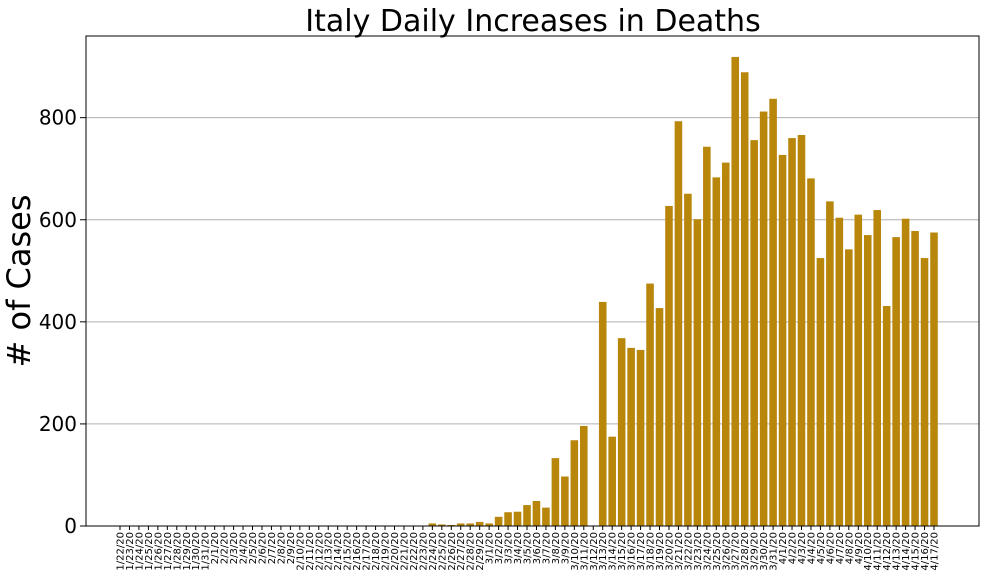  What do you see at coordinates (916, 551) in the screenshot?
I see `x-tick-label: 4/15/20` at bounding box center [916, 551].